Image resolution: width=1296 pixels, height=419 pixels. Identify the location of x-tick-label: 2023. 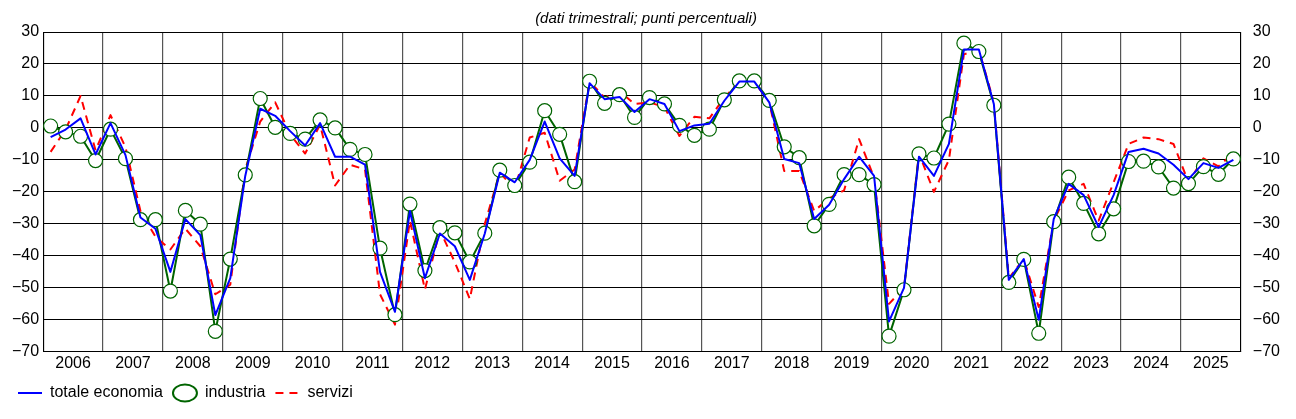
(1091, 362).